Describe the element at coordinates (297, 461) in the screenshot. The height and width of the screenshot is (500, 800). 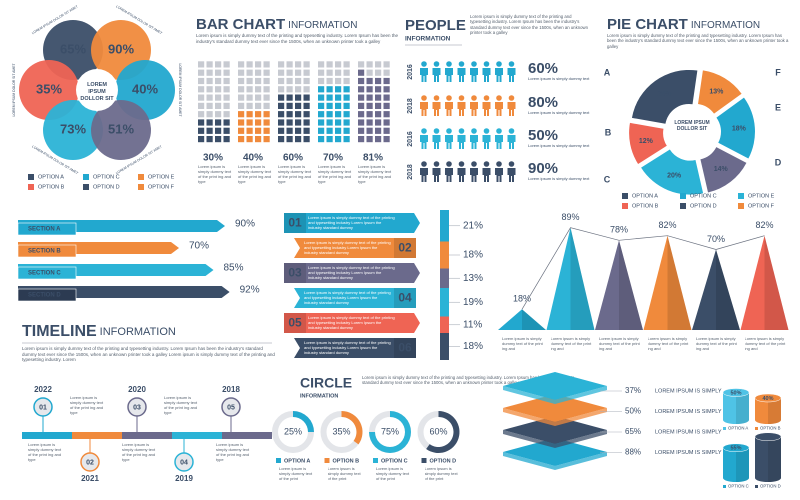
I see `label: OPTION A` at that location.